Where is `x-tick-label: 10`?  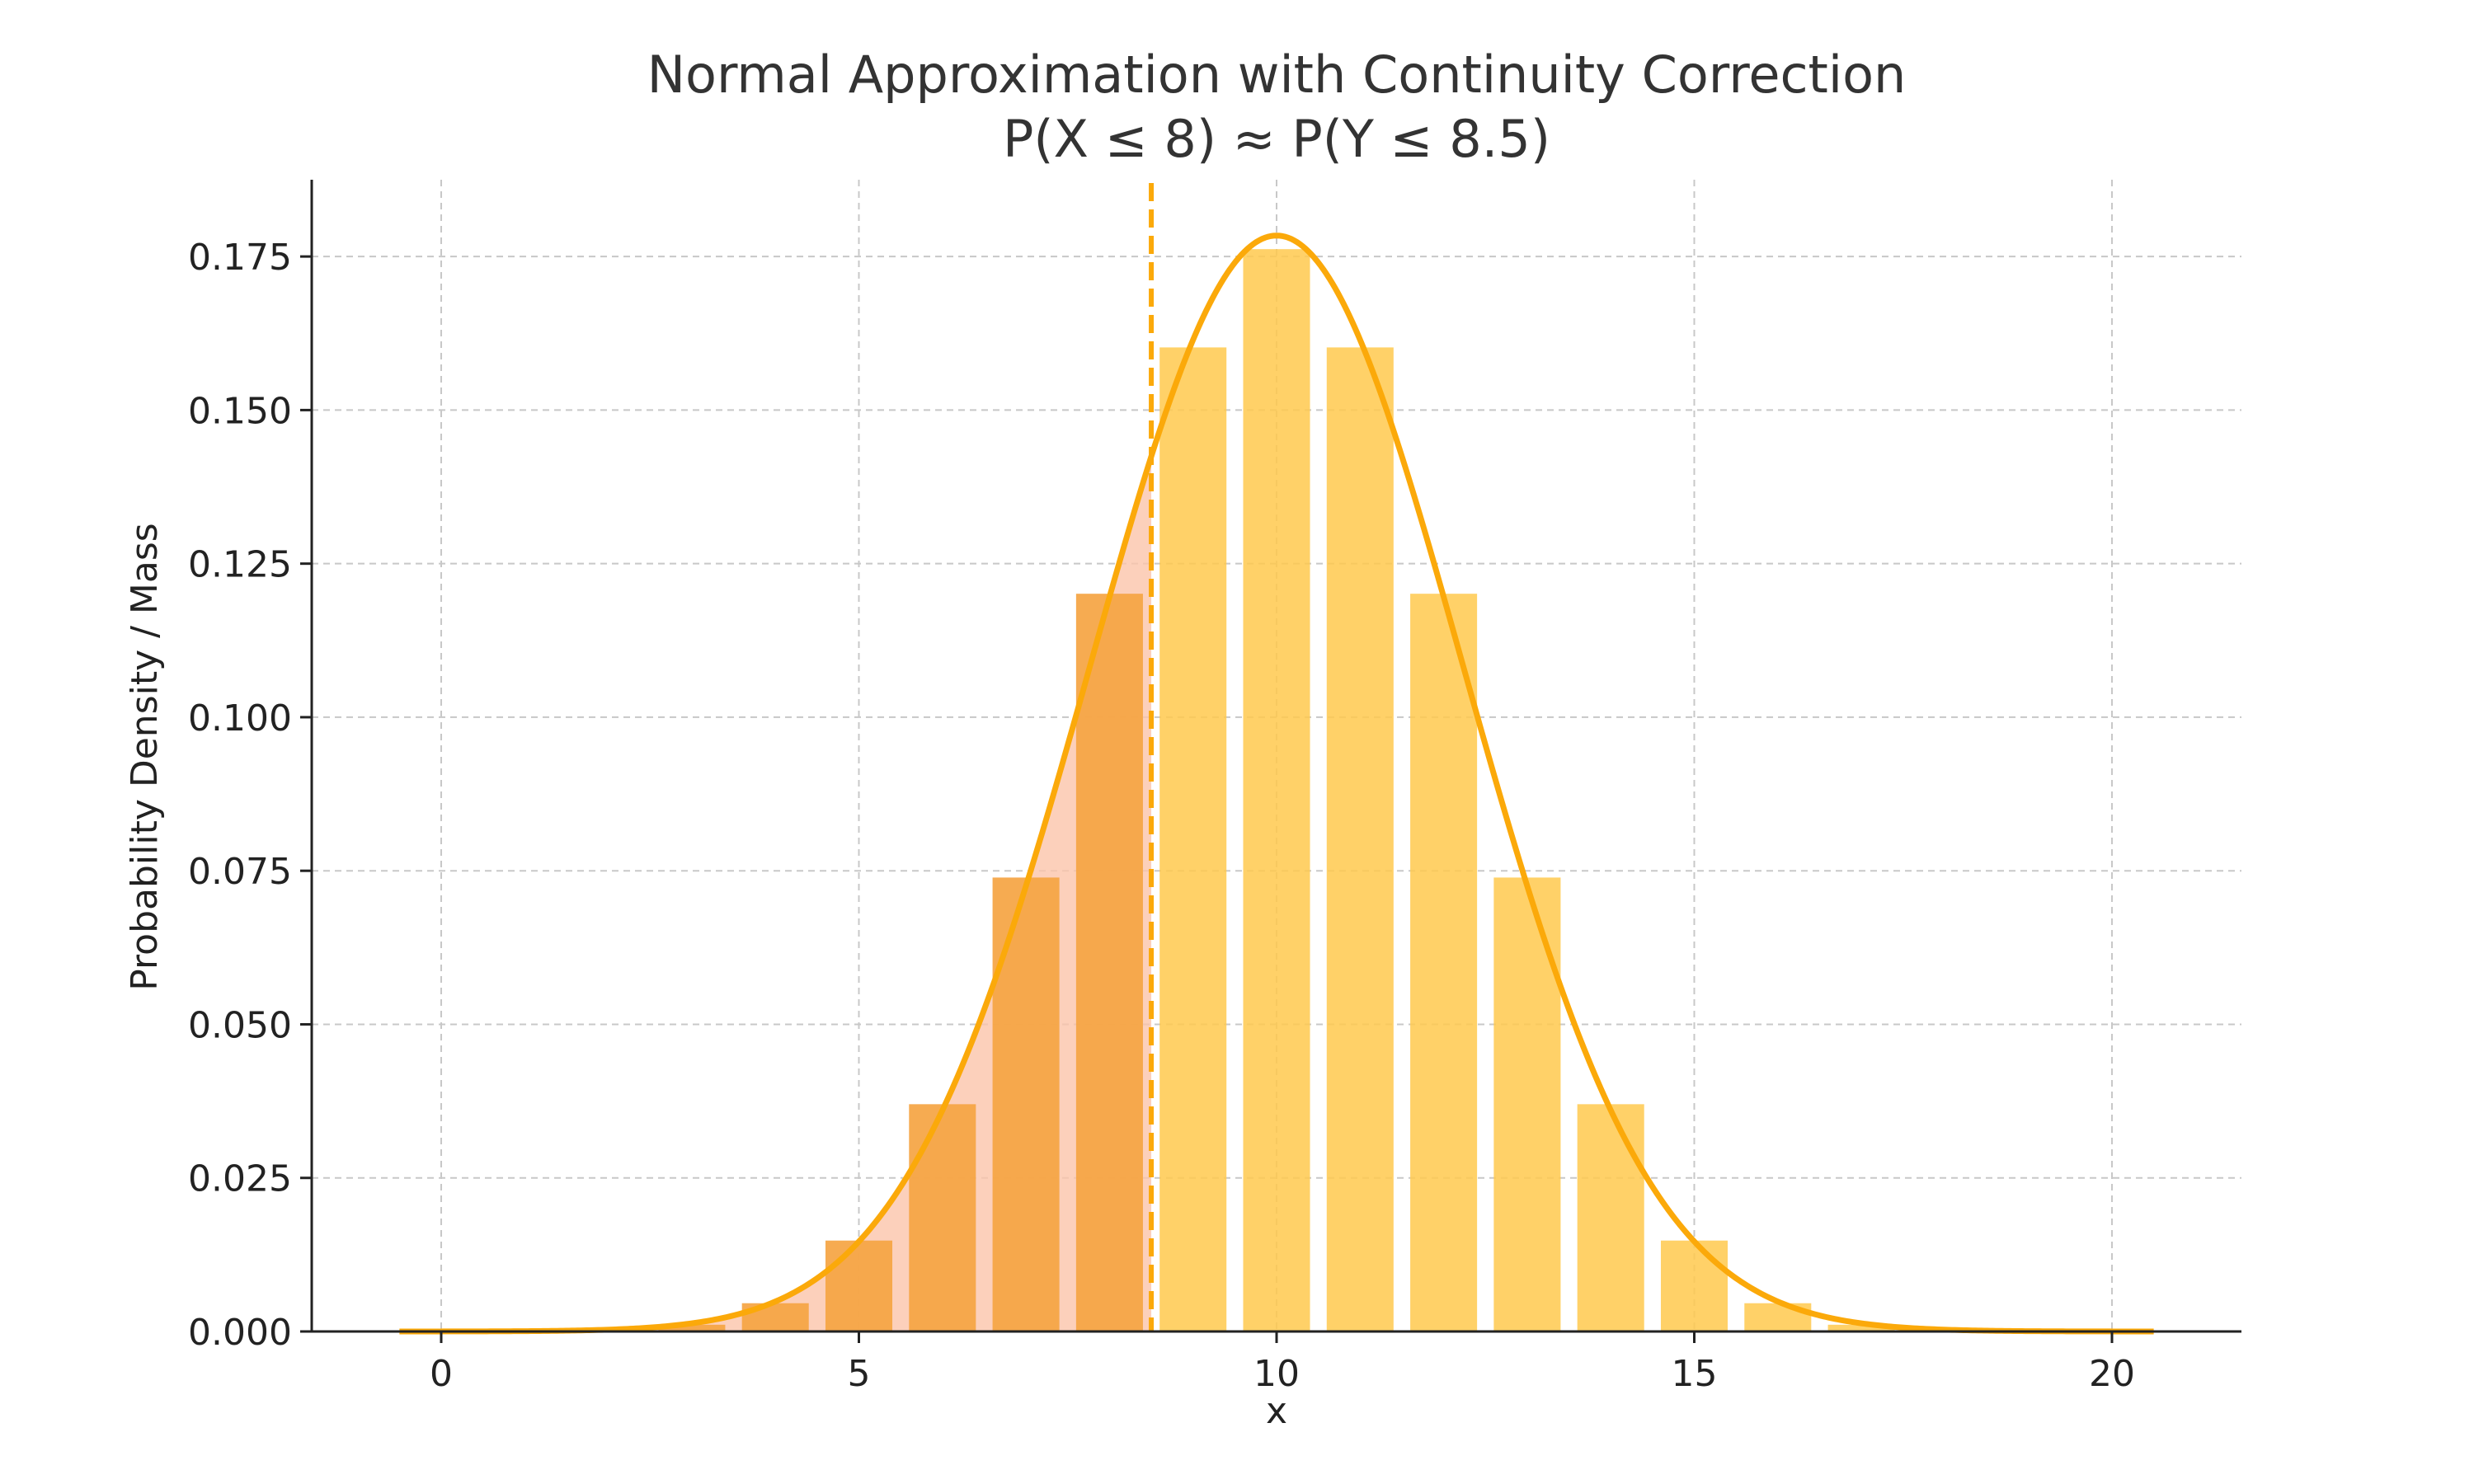 x-tick-label: 10 is located at coordinates (1276, 1374).